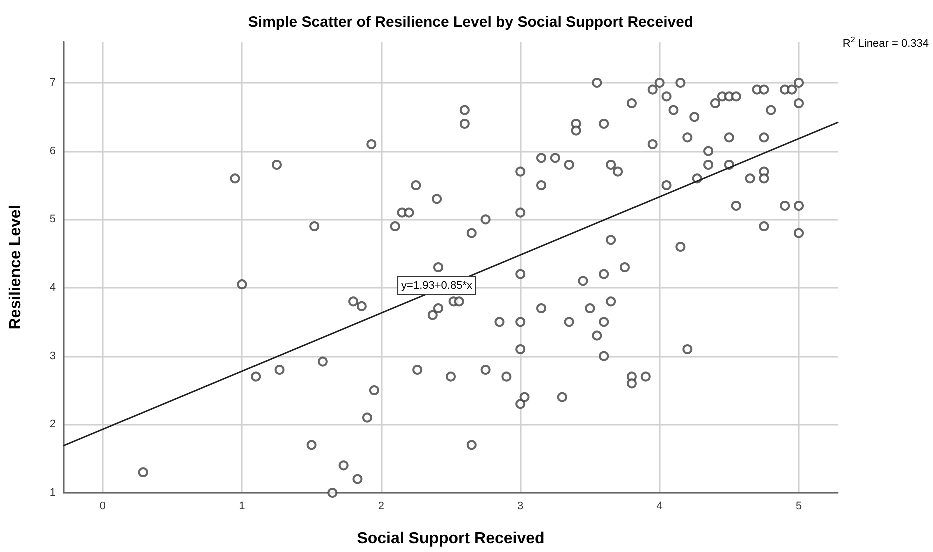 The width and height of the screenshot is (933, 552). What do you see at coordinates (16, 267) in the screenshot?
I see `y-axis-title: Resilience Level` at bounding box center [16, 267].